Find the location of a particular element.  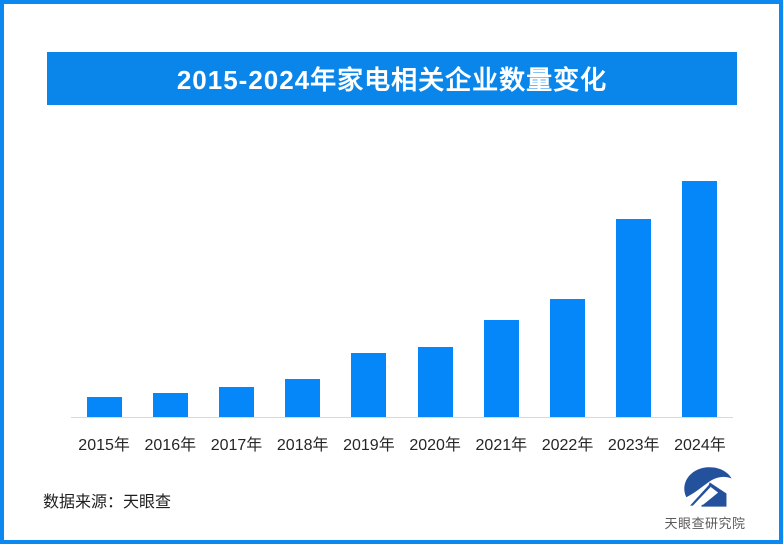

bar-2015年 is located at coordinates (104, 406).